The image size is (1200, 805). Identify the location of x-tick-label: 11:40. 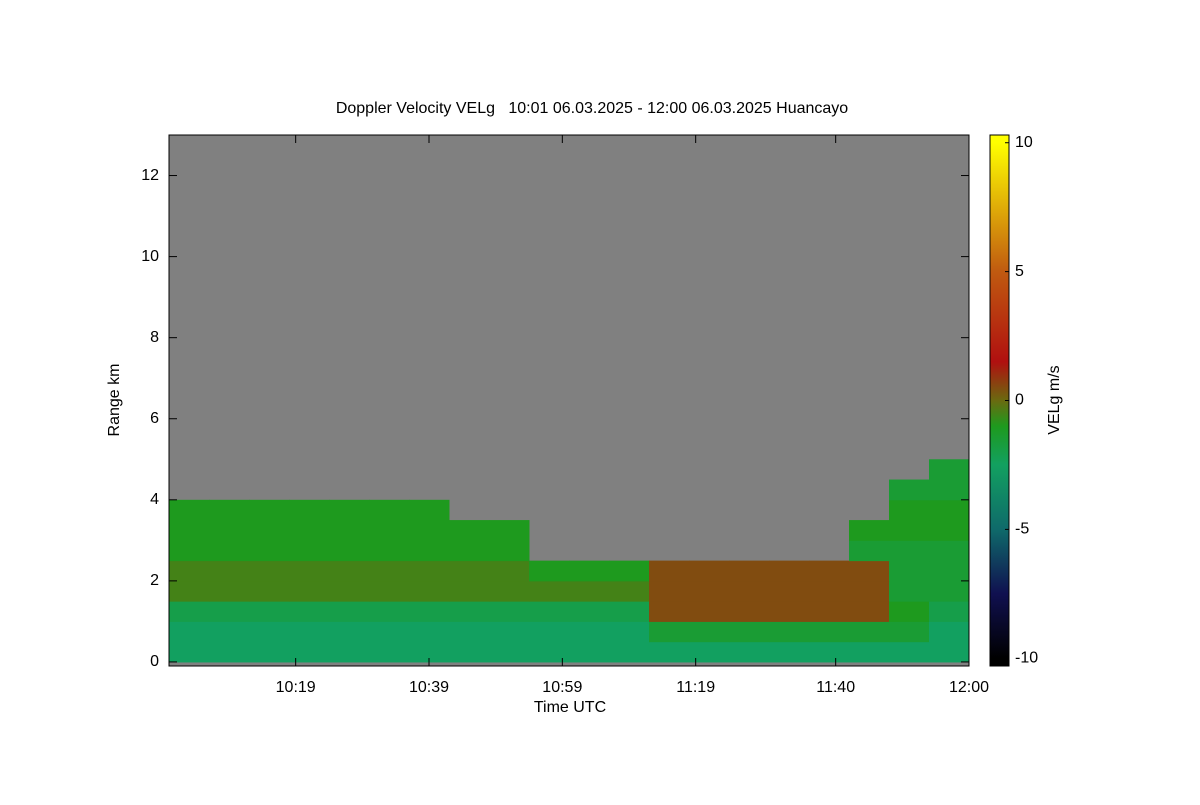
(835, 687).